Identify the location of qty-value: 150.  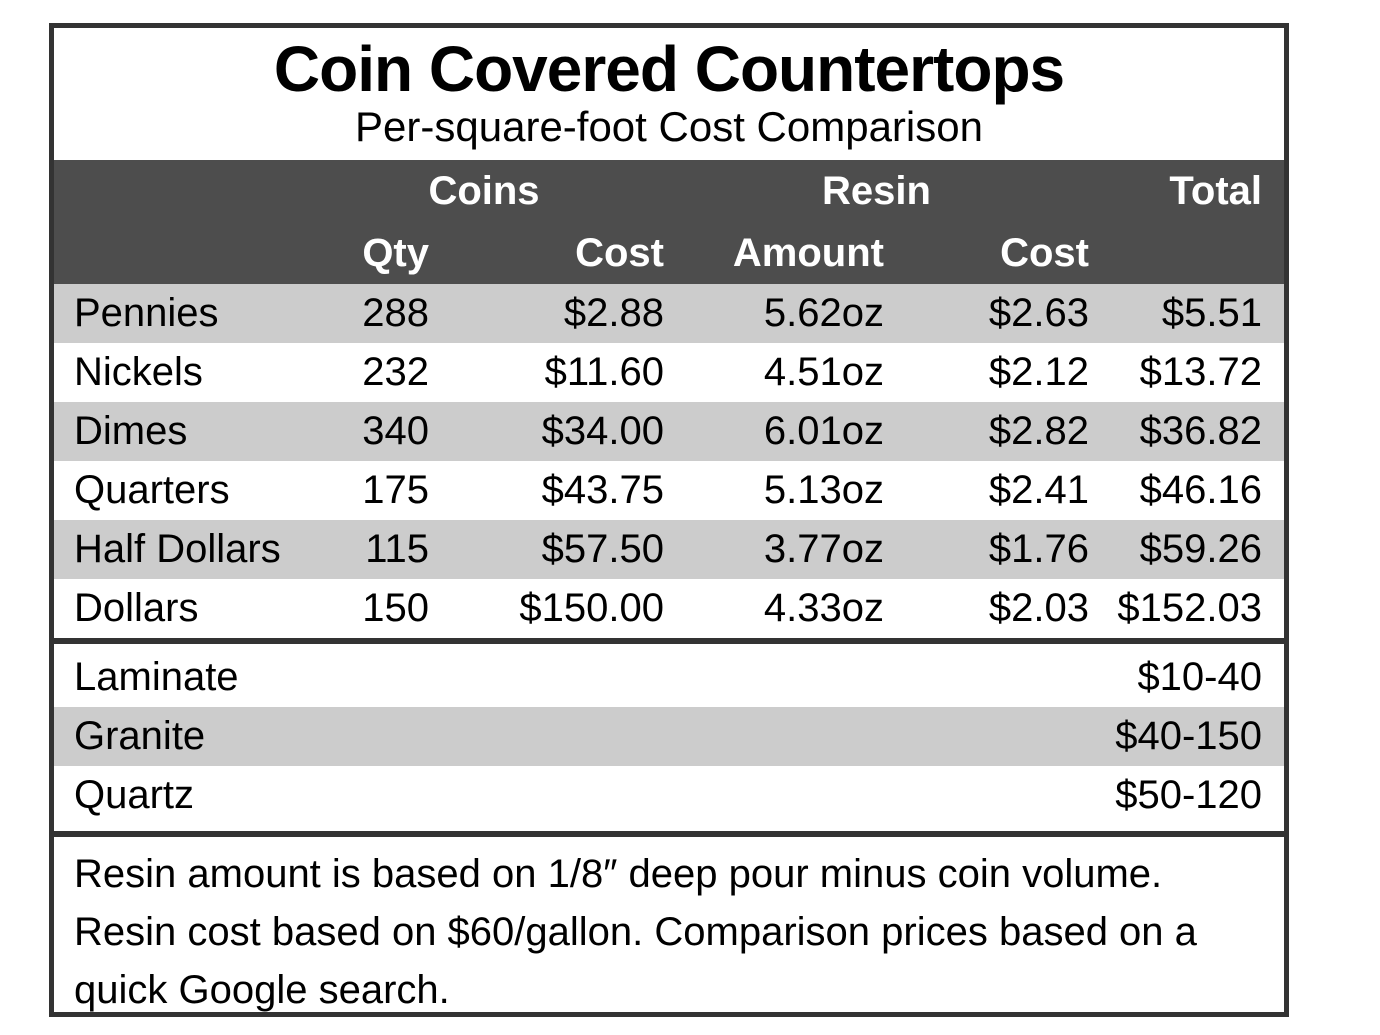
(366, 608).